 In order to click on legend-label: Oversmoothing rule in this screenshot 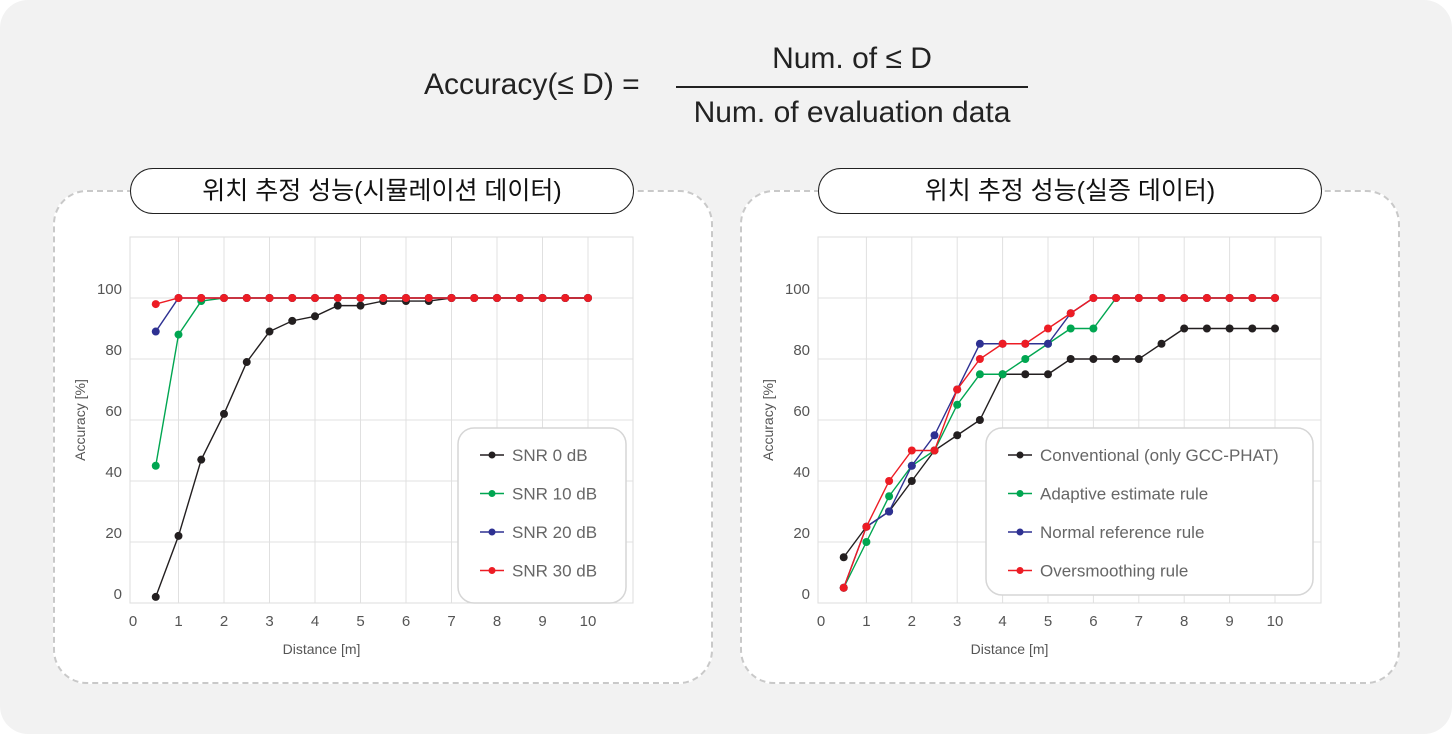, I will do `click(1114, 571)`.